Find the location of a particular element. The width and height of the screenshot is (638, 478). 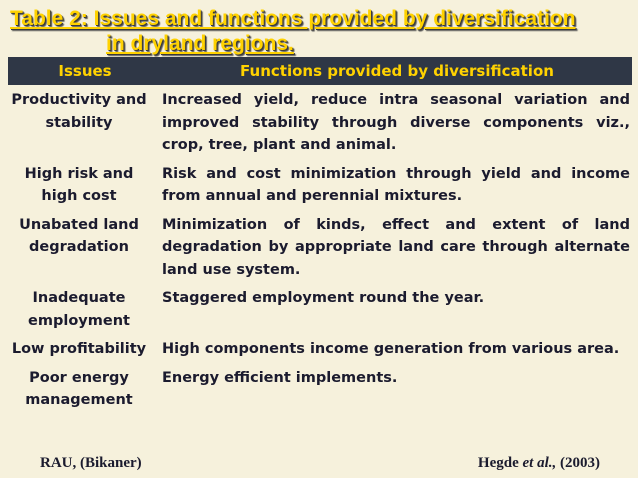

year: (2003) is located at coordinates (580, 463).